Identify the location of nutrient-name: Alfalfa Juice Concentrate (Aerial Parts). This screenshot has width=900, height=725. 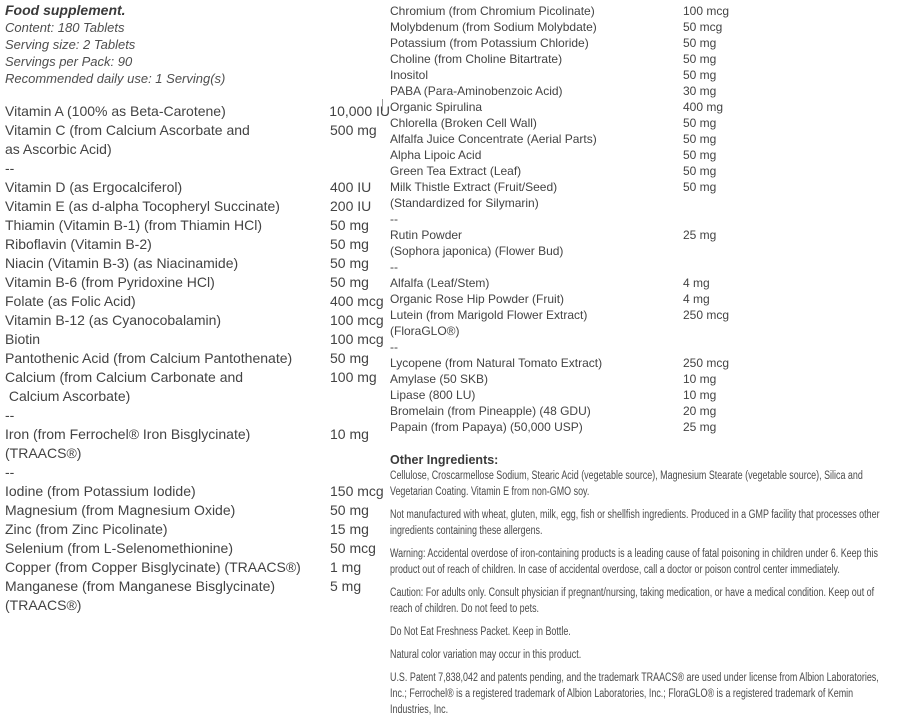
(493, 139).